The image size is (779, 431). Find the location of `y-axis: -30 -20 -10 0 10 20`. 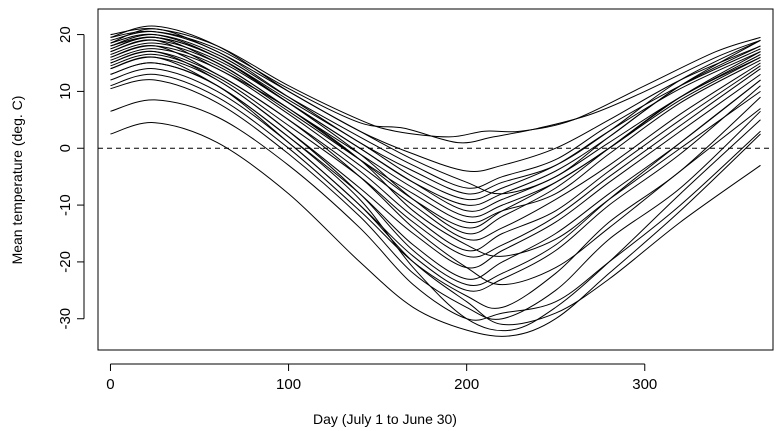

y-axis: -30 -20 -10 0 10 20 is located at coordinates (71, 178).